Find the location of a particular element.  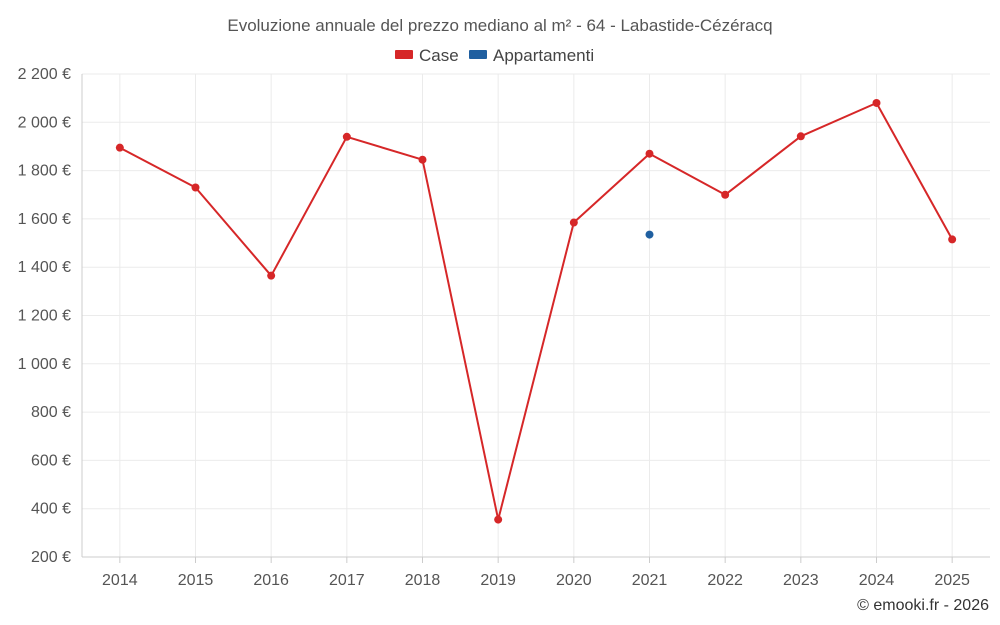

x-tick-label: 2017 is located at coordinates (347, 580).